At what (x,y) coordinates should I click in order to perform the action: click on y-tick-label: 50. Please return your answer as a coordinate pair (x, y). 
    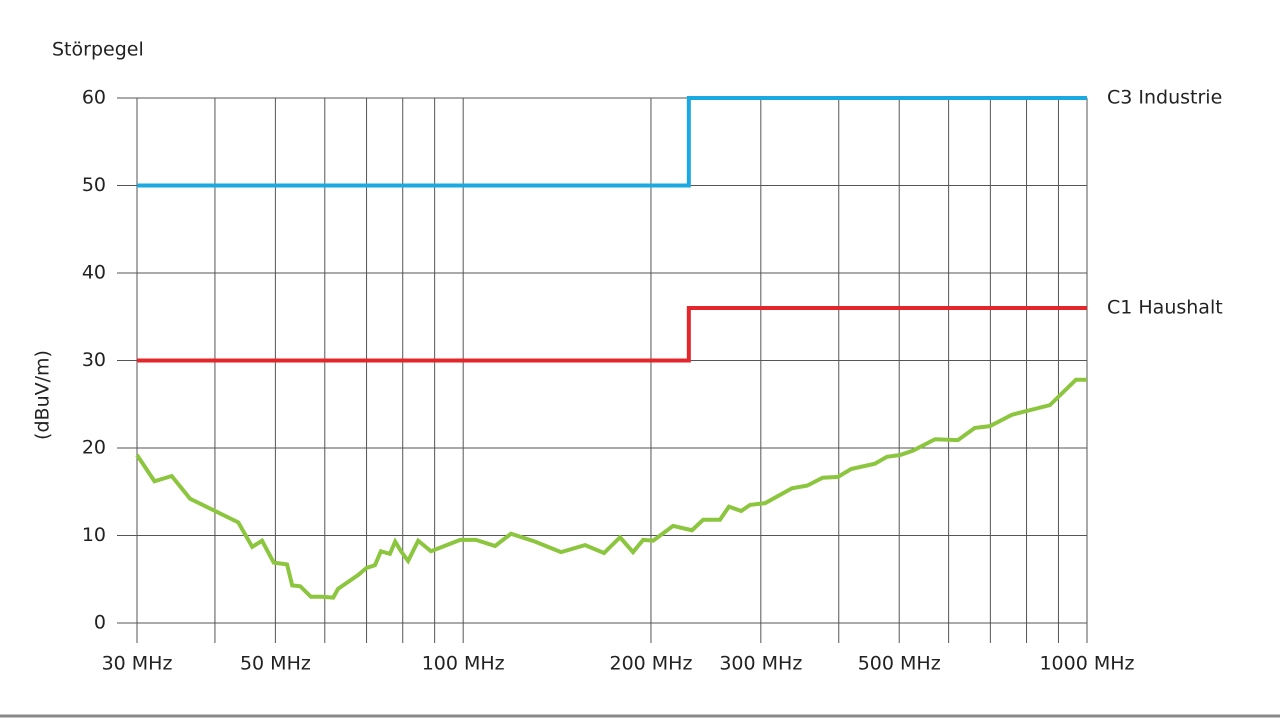
    Looking at the image, I should click on (94, 185).